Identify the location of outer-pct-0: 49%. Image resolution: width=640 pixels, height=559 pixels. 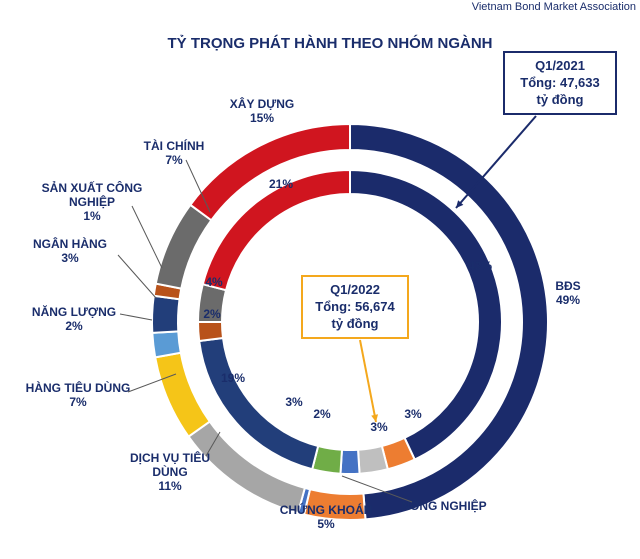
(568, 300).